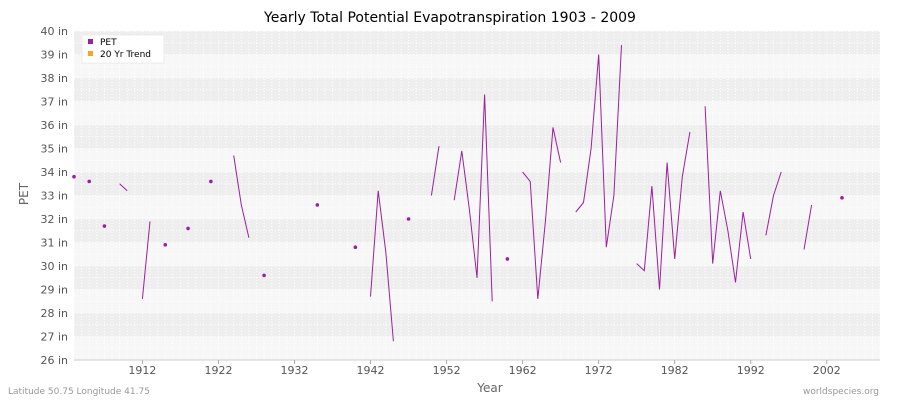  I want to click on x-tick-label: 1982, so click(675, 370).